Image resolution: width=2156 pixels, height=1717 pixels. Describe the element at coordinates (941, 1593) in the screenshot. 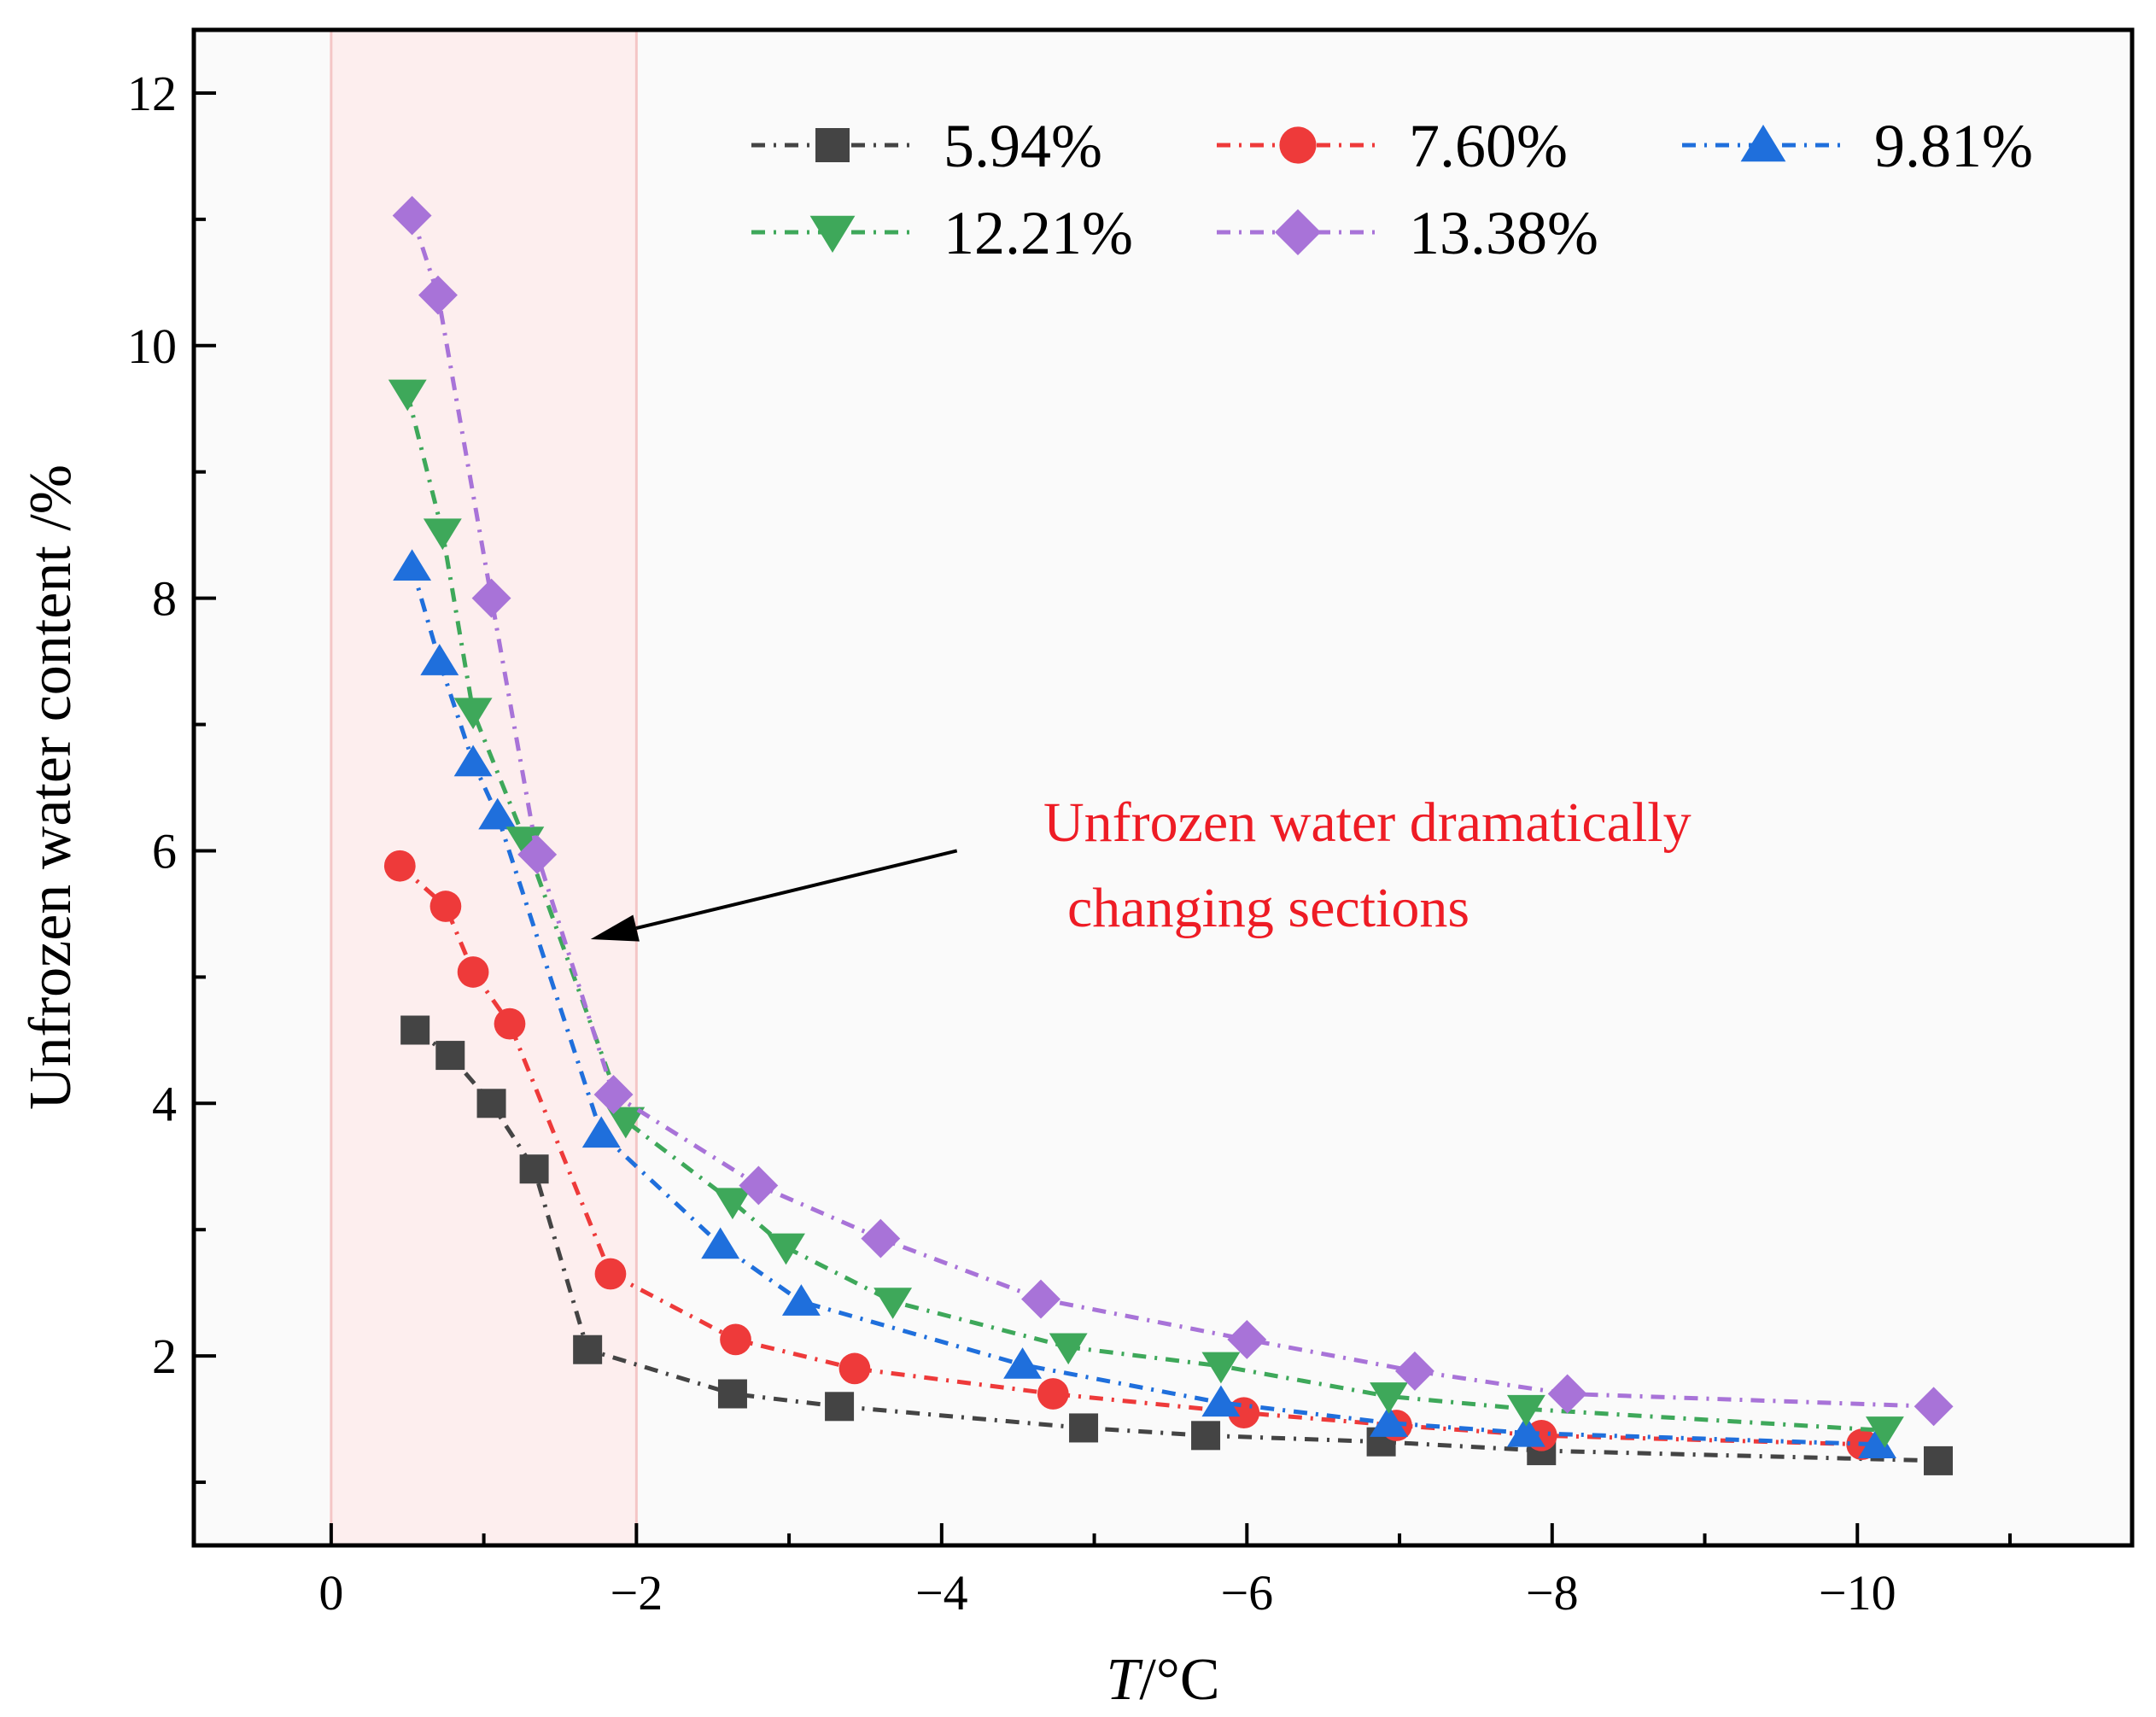

I see `x-tick-label: −4` at that location.